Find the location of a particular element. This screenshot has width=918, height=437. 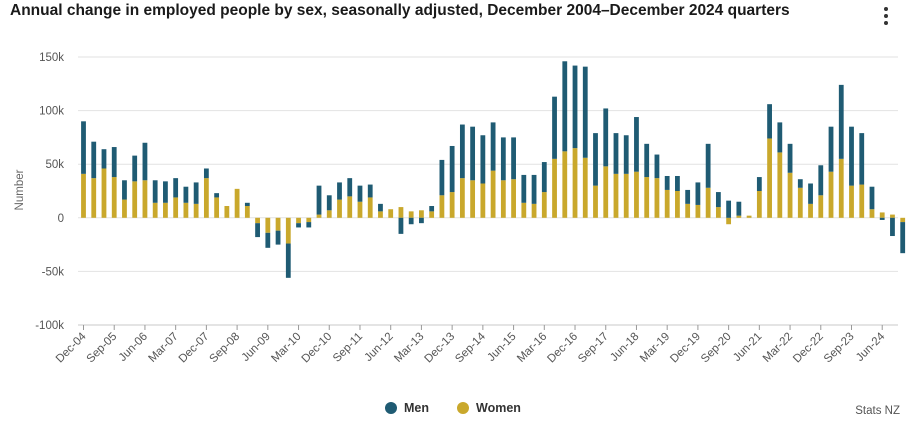

x-tick-label: Sep-17 is located at coordinates (593, 348).